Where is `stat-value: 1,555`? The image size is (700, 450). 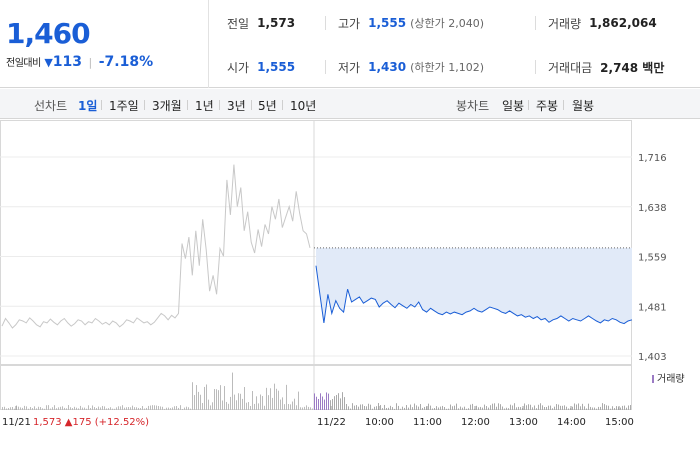 stat-value: 1,555 is located at coordinates (387, 23).